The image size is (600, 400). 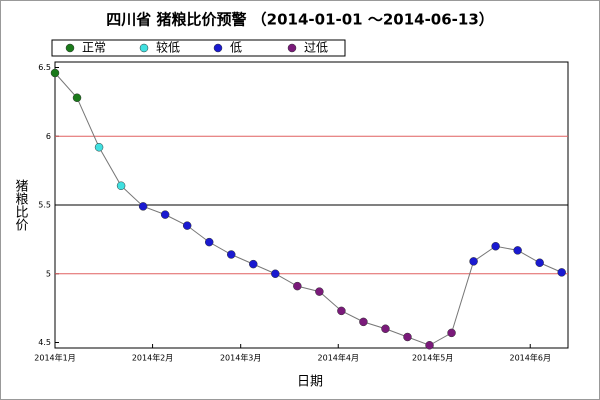 I want to click on x-tick-label: 2014年5月, so click(x=432, y=358).